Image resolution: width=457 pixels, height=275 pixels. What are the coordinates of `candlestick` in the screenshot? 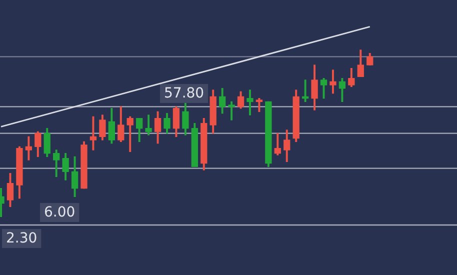 It's located at (93, 133).